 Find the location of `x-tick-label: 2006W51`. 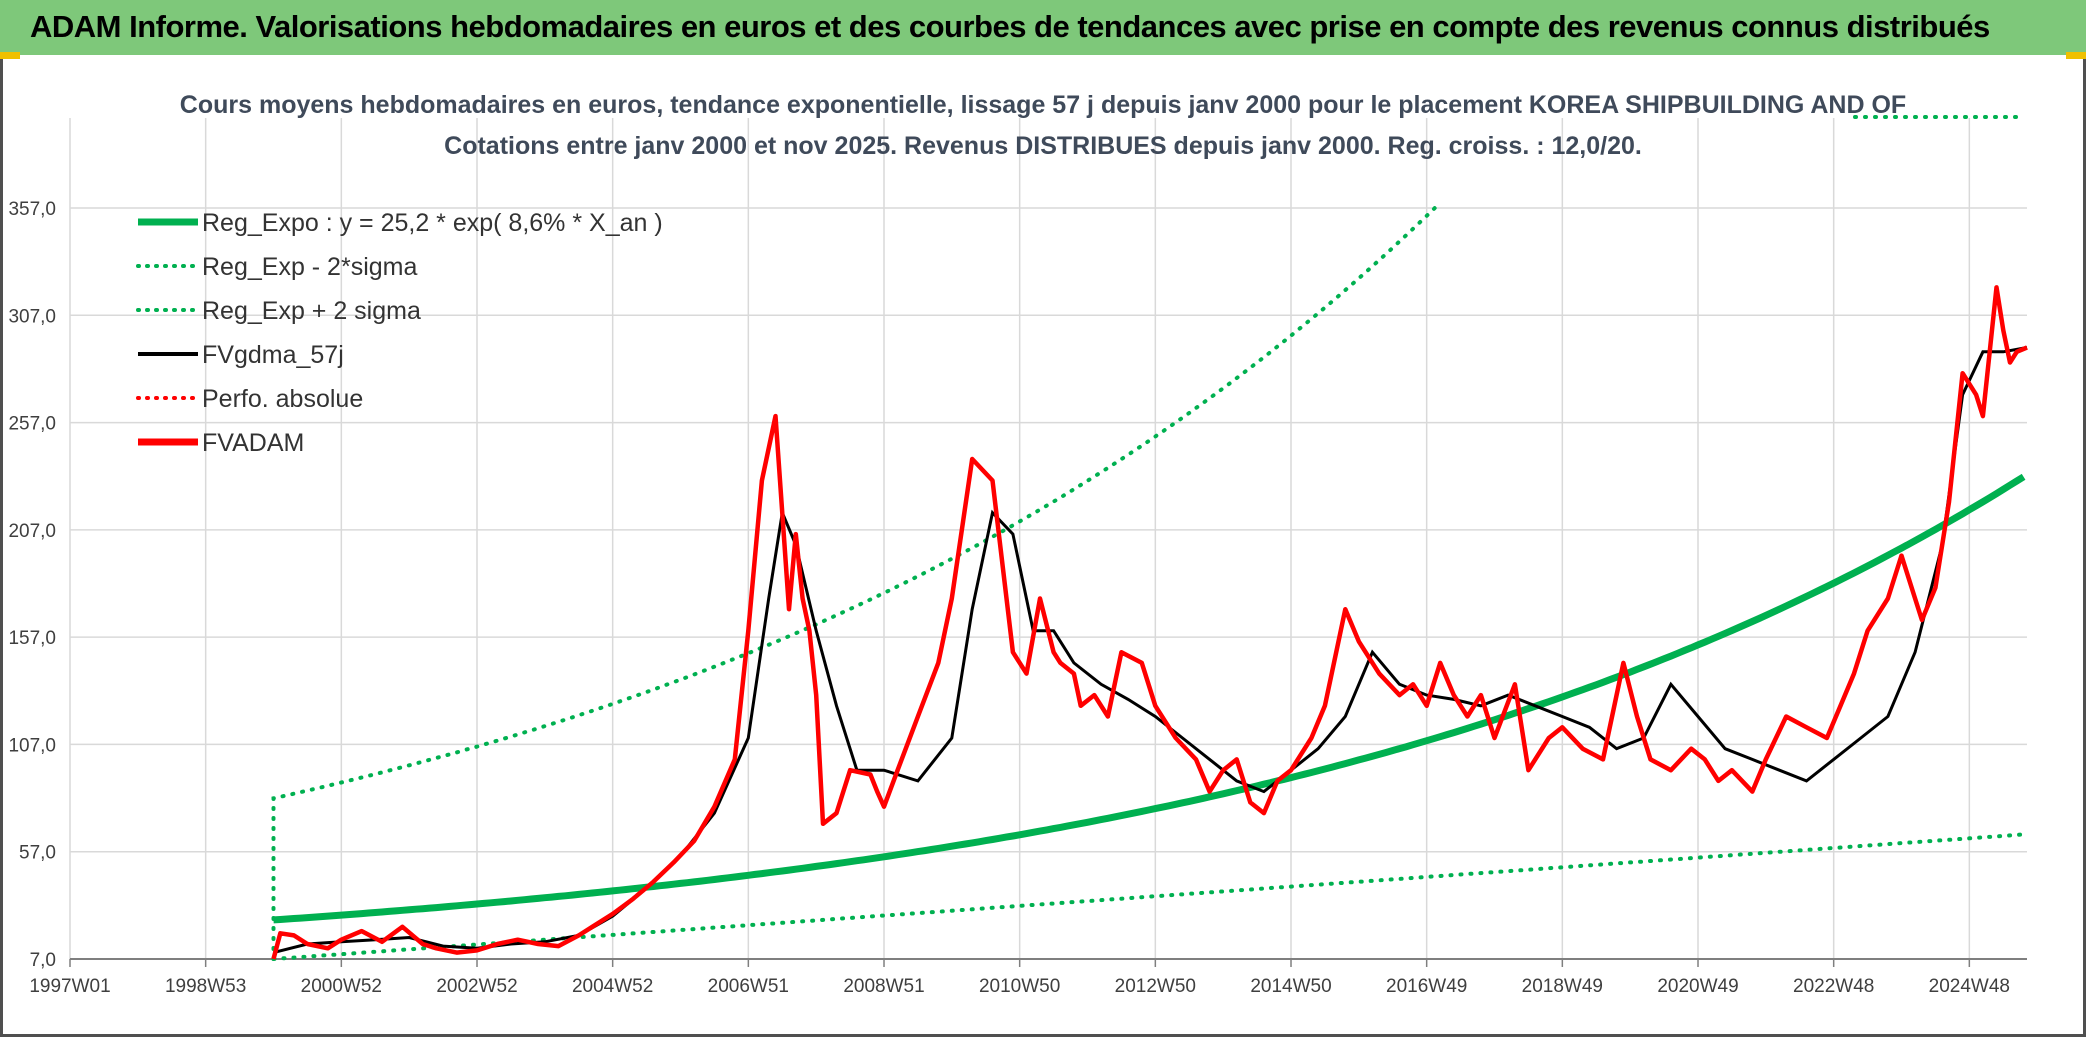

x-tick-label: 2006W51 is located at coordinates (748, 986).